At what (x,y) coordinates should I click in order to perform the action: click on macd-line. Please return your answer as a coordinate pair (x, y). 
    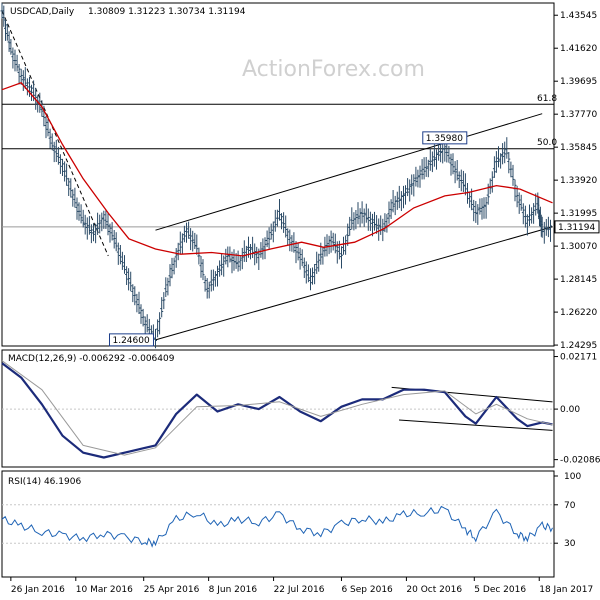
    Looking at the image, I should click on (277, 410).